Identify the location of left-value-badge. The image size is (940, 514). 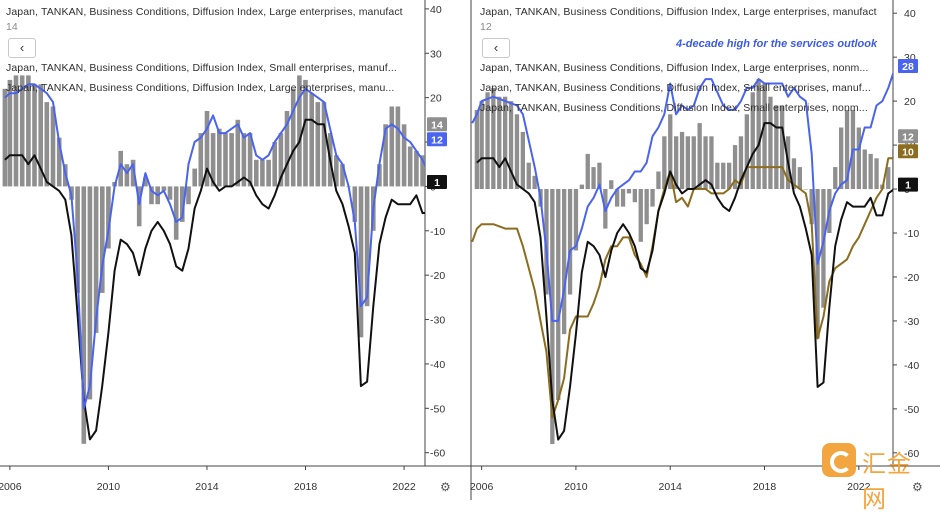
(437, 124).